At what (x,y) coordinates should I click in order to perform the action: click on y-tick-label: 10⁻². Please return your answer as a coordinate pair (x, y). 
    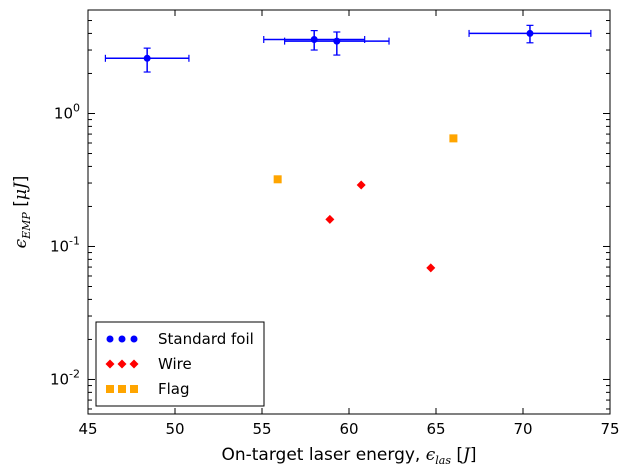
    Looking at the image, I should click on (65, 377).